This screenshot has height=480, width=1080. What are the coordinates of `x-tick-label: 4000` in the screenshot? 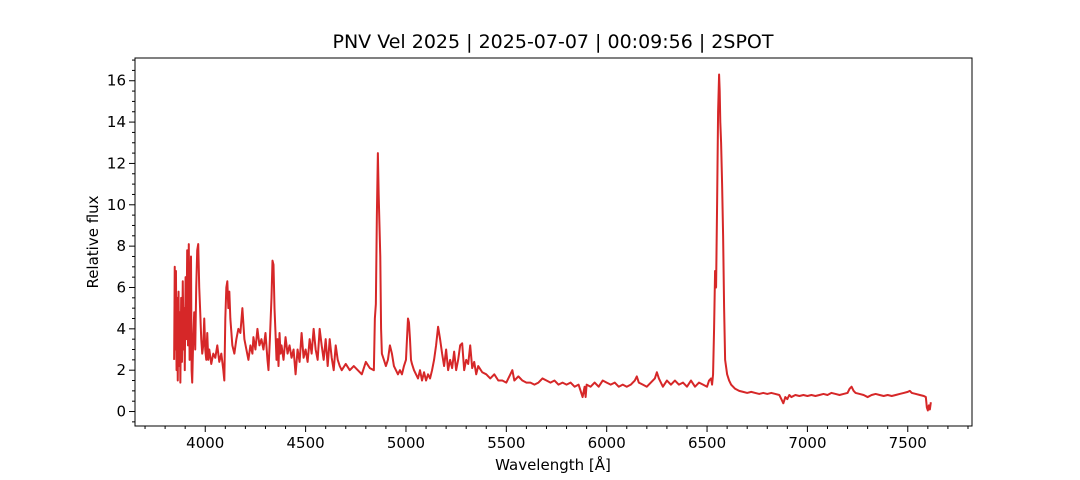 It's located at (205, 443).